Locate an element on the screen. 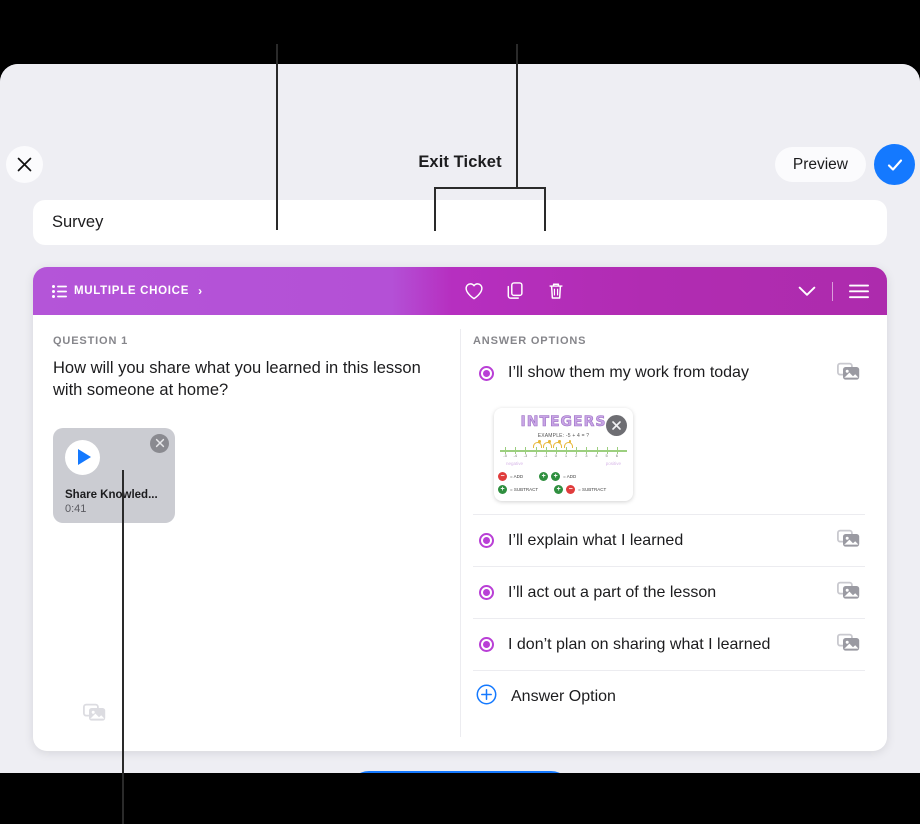 Image resolution: width=920 pixels, height=824 pixels. annotation-line-tools-stem is located at coordinates (517, 116).